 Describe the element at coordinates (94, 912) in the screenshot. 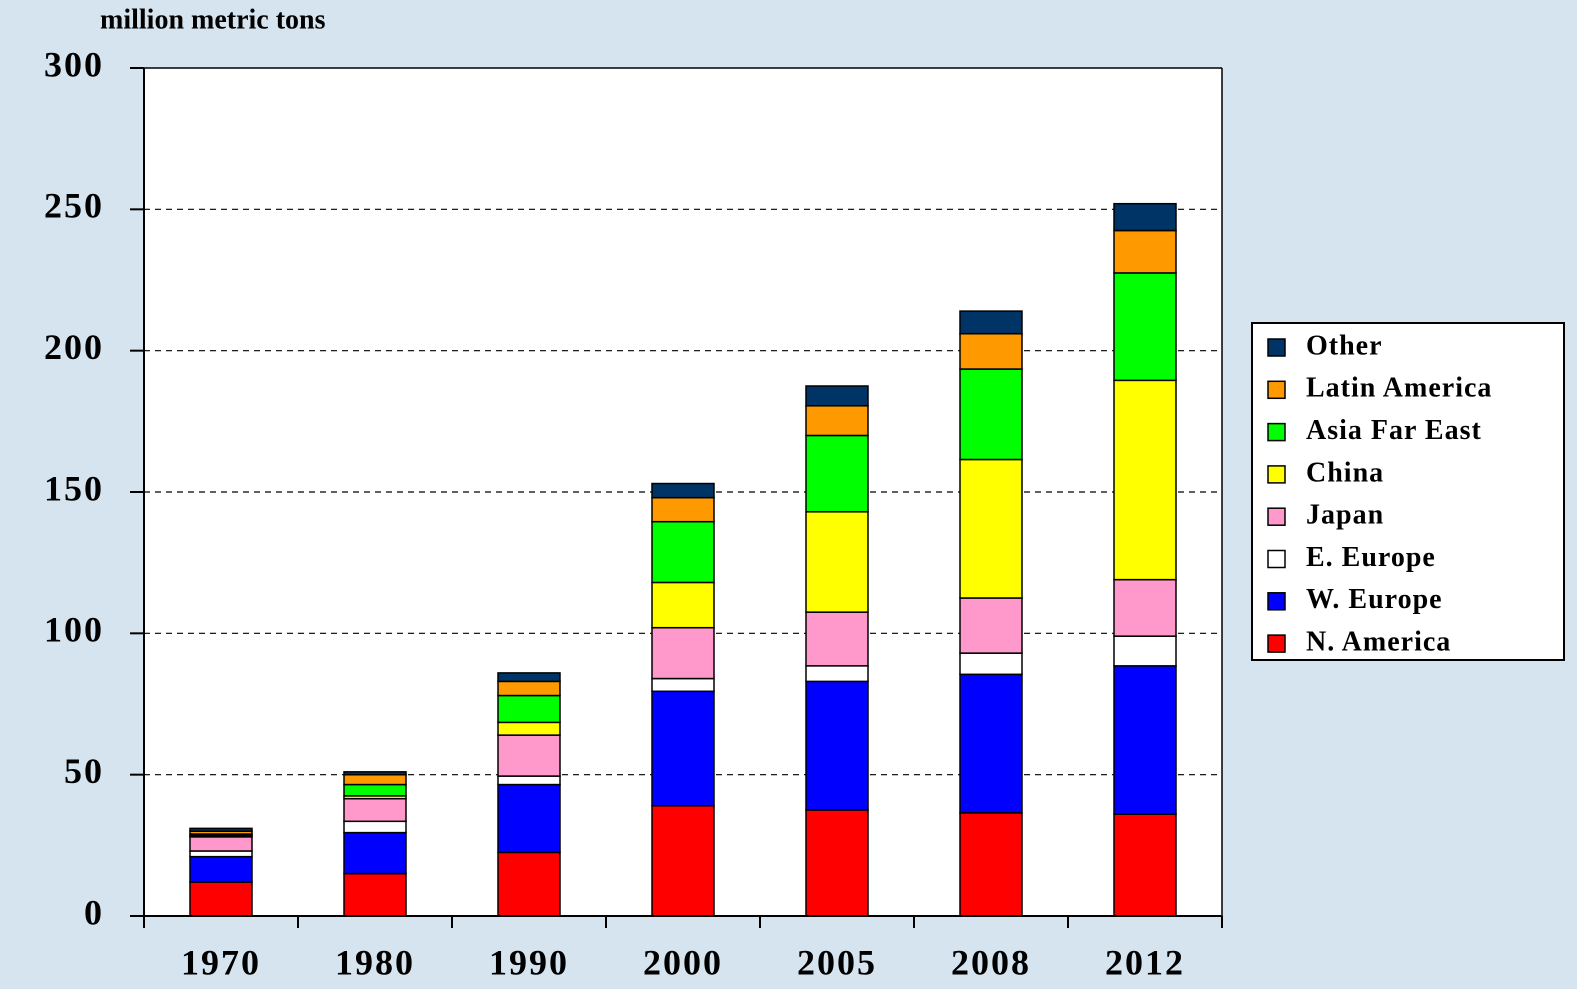

I see `y-tick-label: 0` at that location.